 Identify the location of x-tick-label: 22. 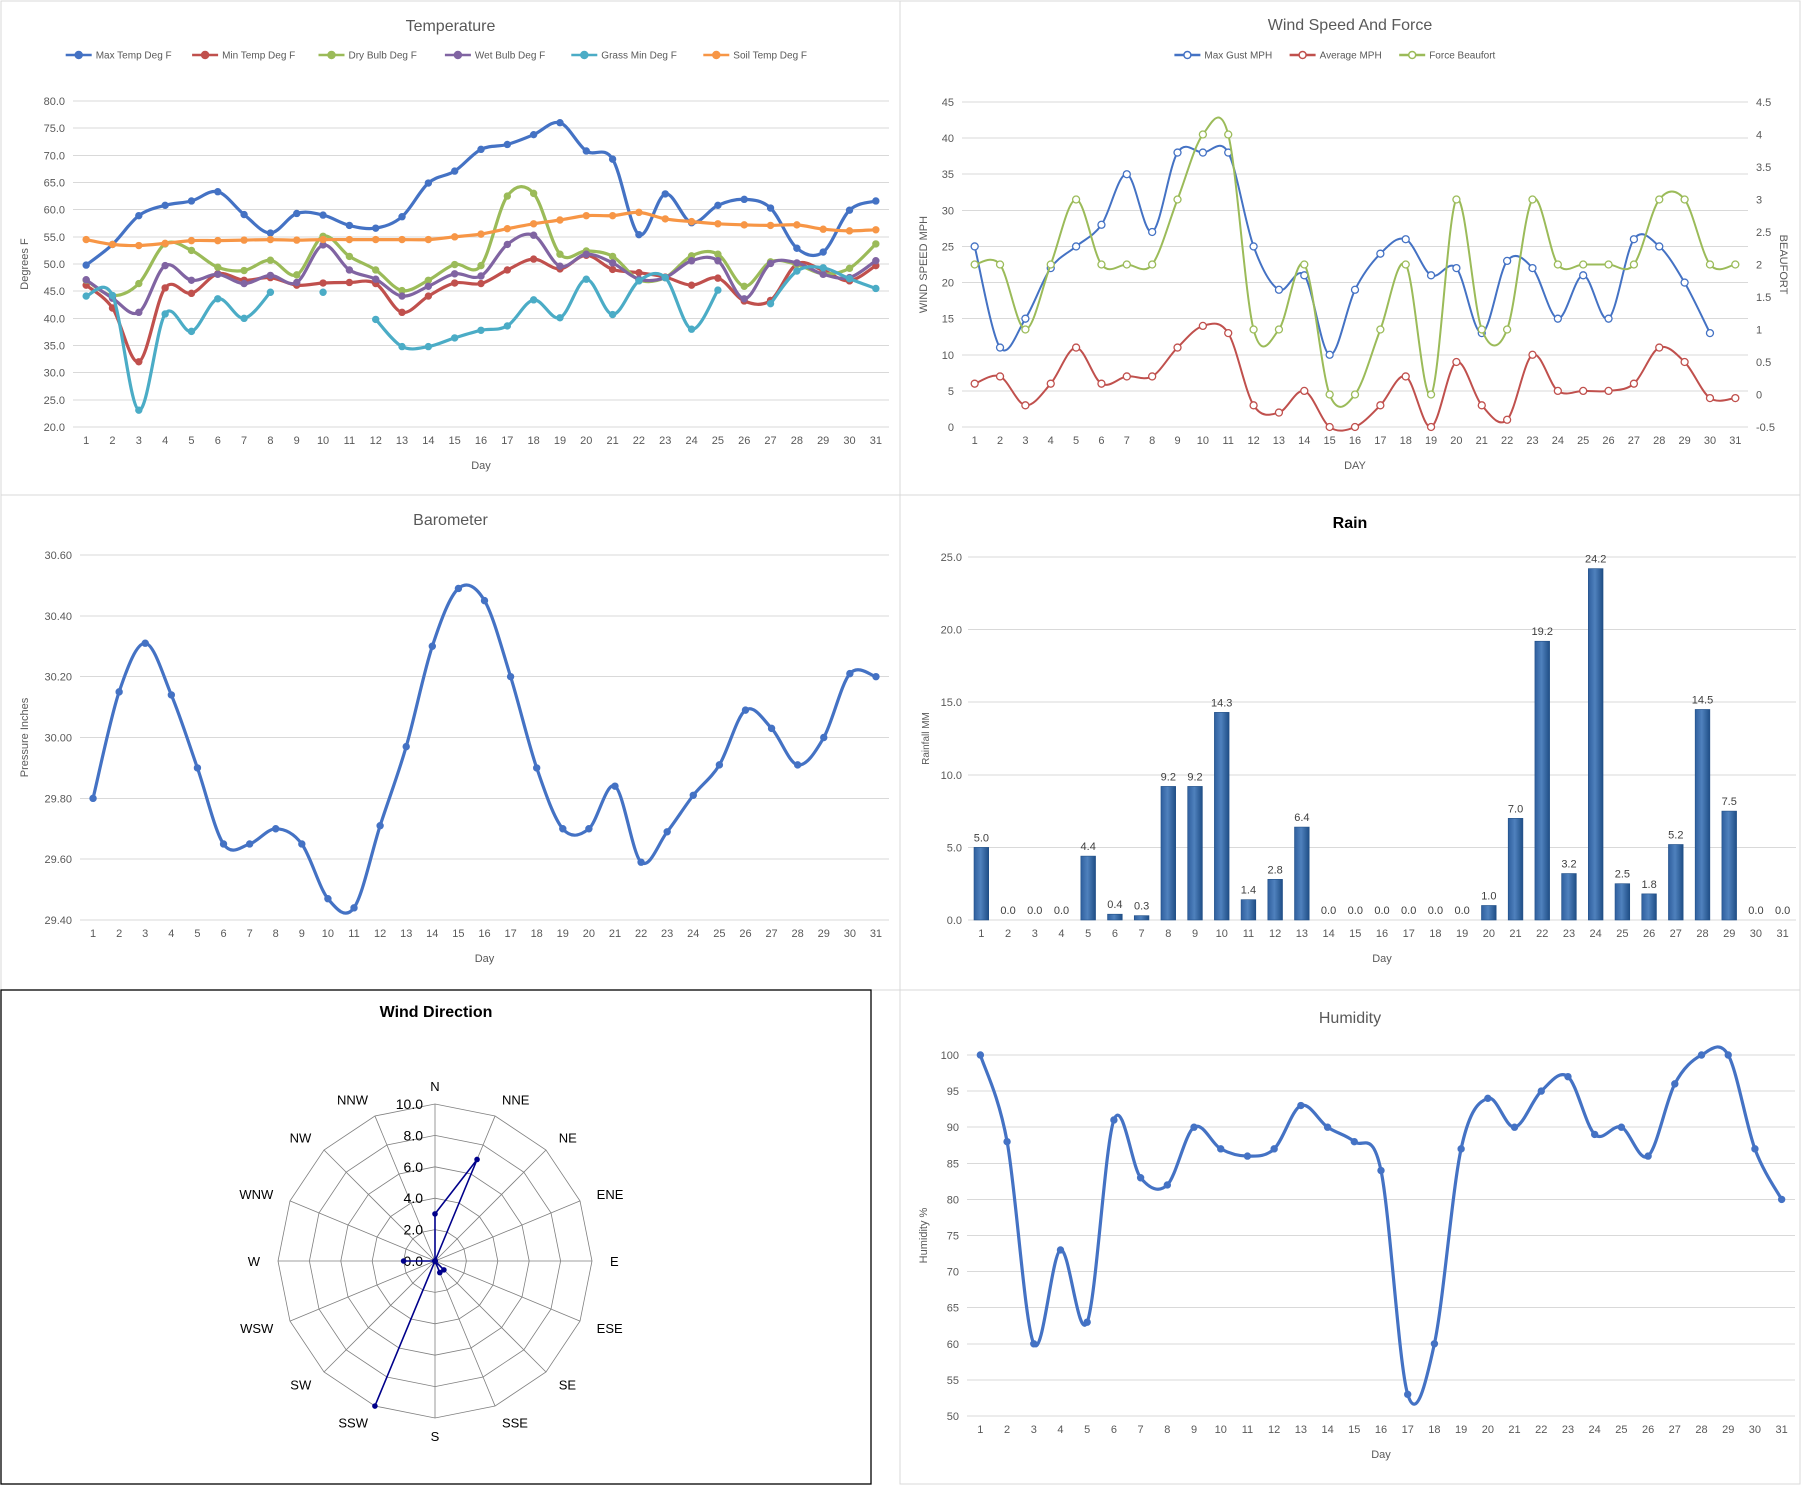
(1541, 1430).